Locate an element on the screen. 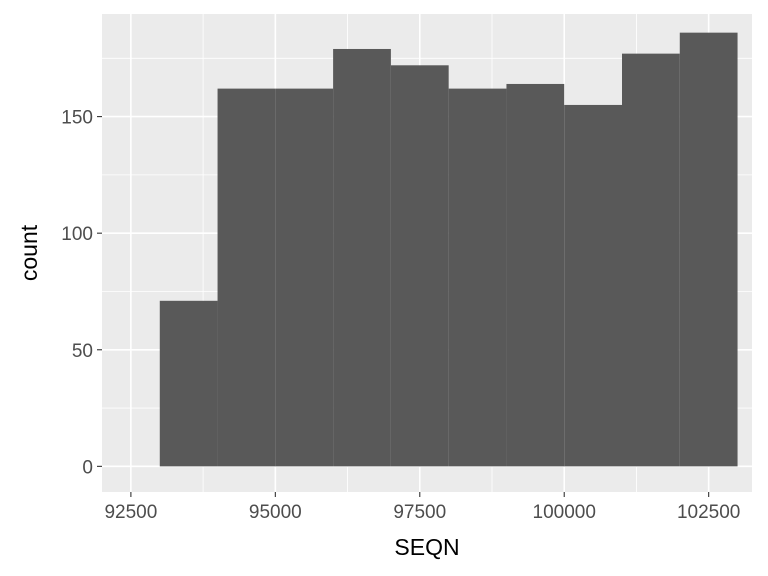 The image size is (768, 576). y-axis: 0 50 100 150 is located at coordinates (81, 293).